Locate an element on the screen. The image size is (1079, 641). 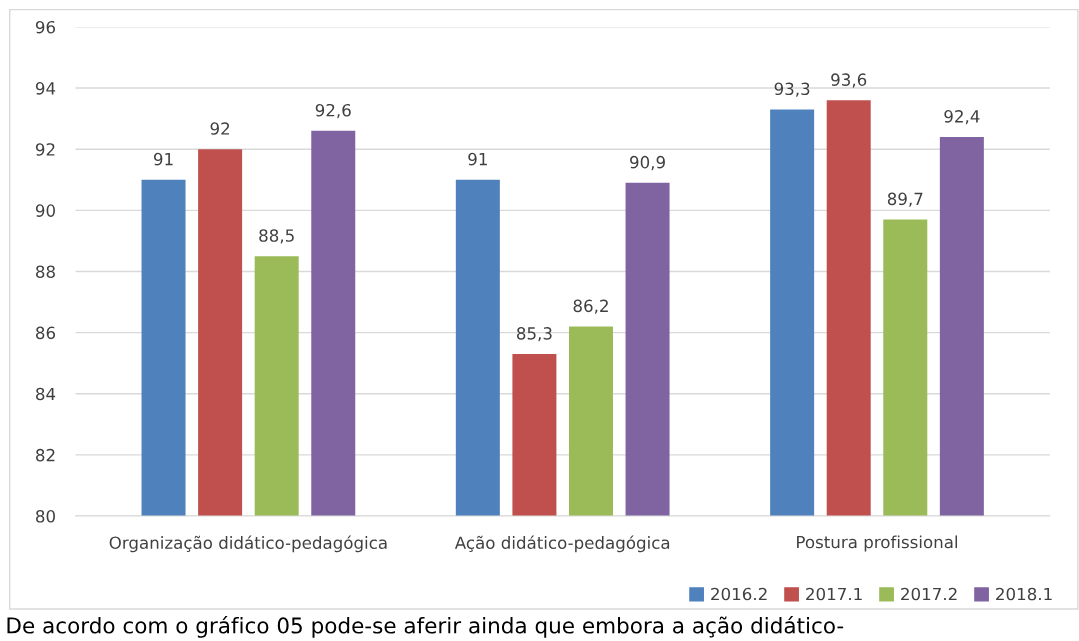
data-label: 89,7 is located at coordinates (905, 199).